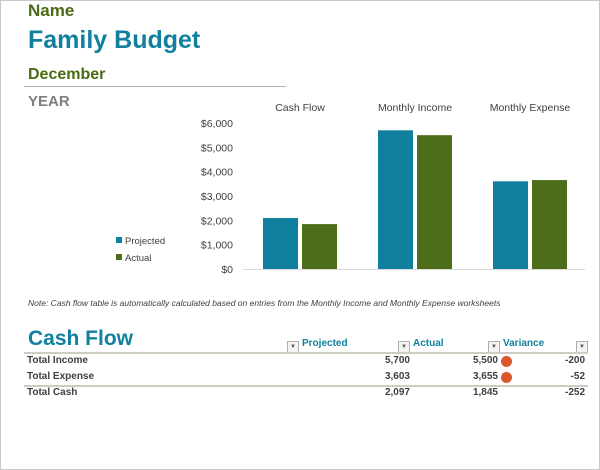 The image size is (600, 470). I want to click on cell-projected: 2,097, so click(397, 392).